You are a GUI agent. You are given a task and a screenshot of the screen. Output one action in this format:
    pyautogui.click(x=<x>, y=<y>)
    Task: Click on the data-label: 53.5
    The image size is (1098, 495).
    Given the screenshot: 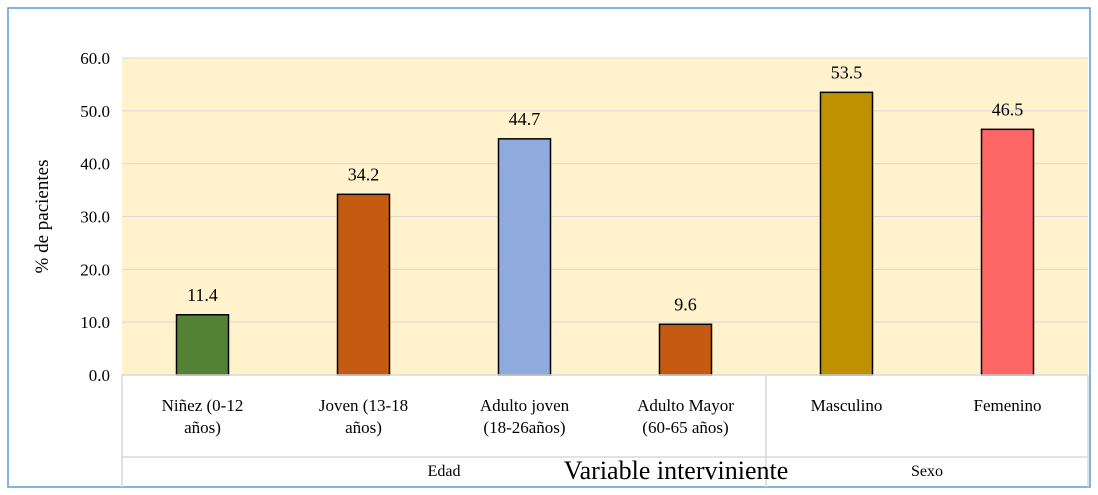 What is the action you would take?
    pyautogui.click(x=847, y=72)
    